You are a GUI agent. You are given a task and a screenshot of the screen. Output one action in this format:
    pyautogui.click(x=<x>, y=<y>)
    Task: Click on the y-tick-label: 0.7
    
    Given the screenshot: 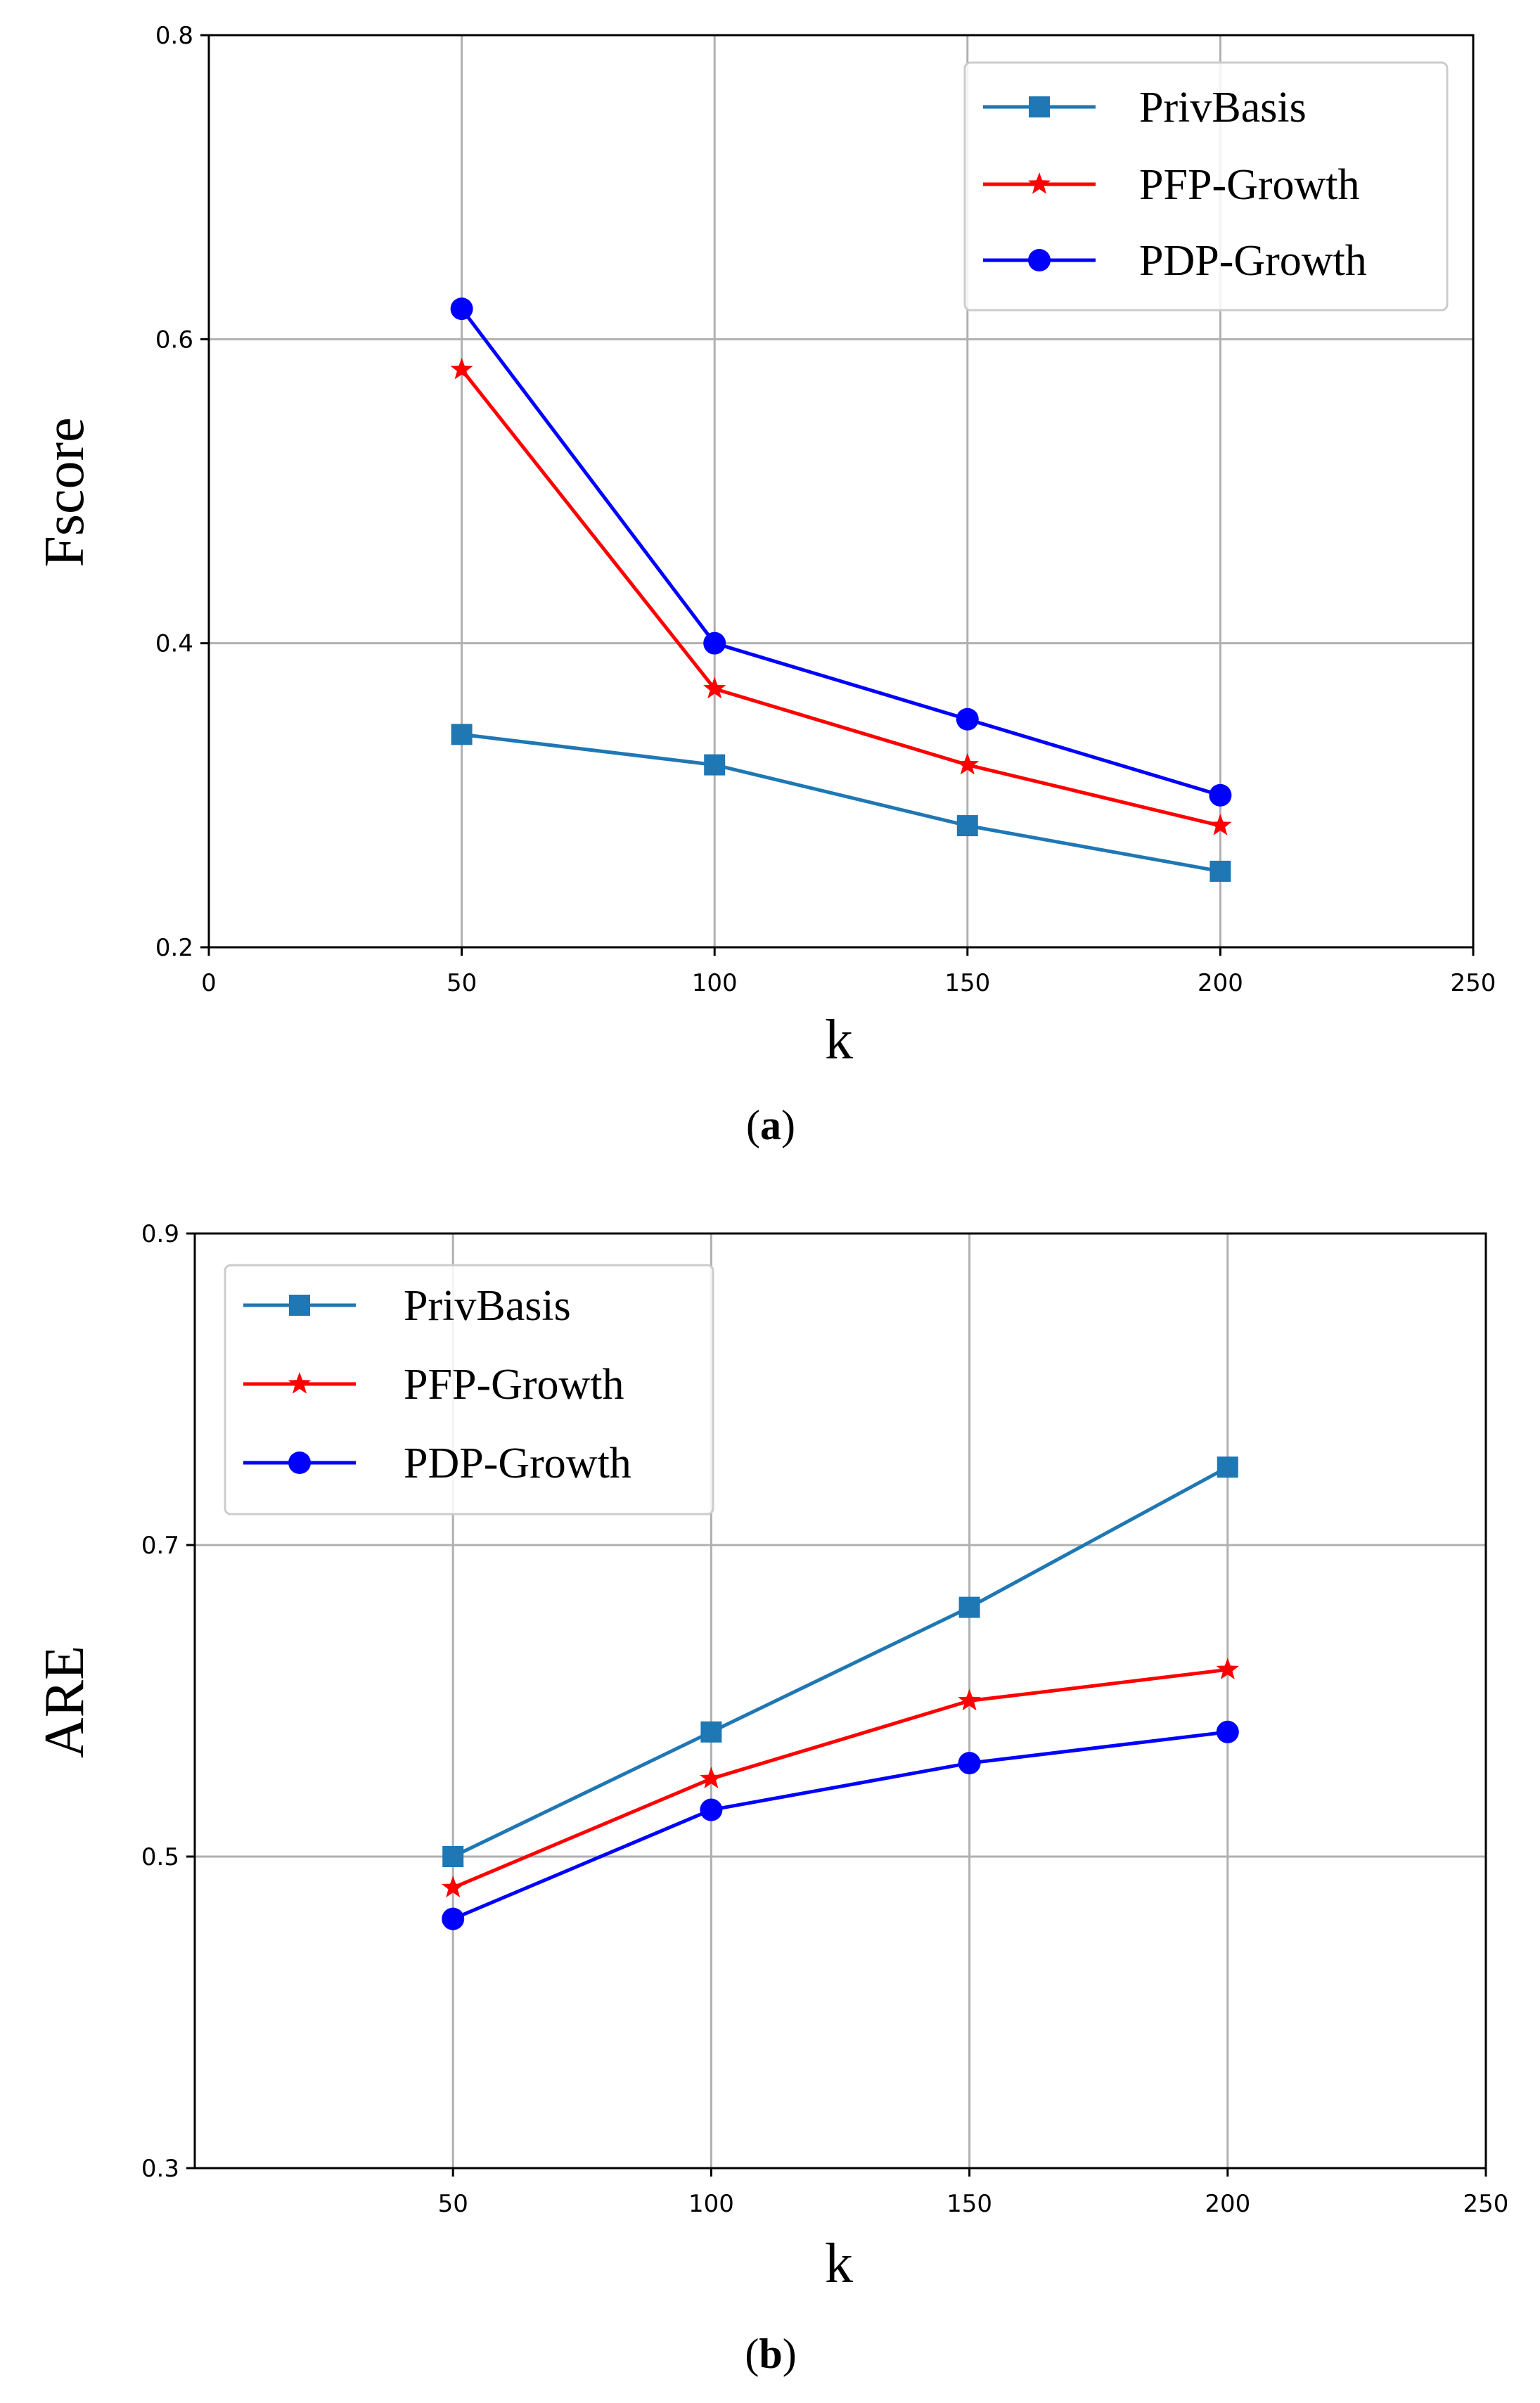 What is the action you would take?
    pyautogui.click(x=160, y=1546)
    